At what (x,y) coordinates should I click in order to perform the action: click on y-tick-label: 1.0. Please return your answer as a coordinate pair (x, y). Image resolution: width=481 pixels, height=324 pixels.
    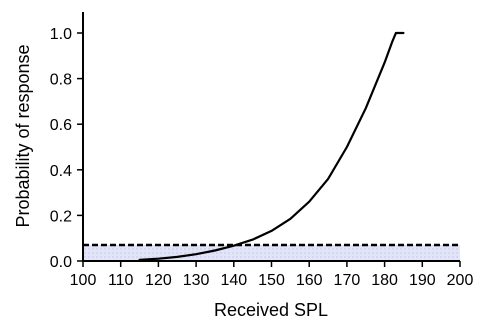
    Looking at the image, I should click on (61, 34).